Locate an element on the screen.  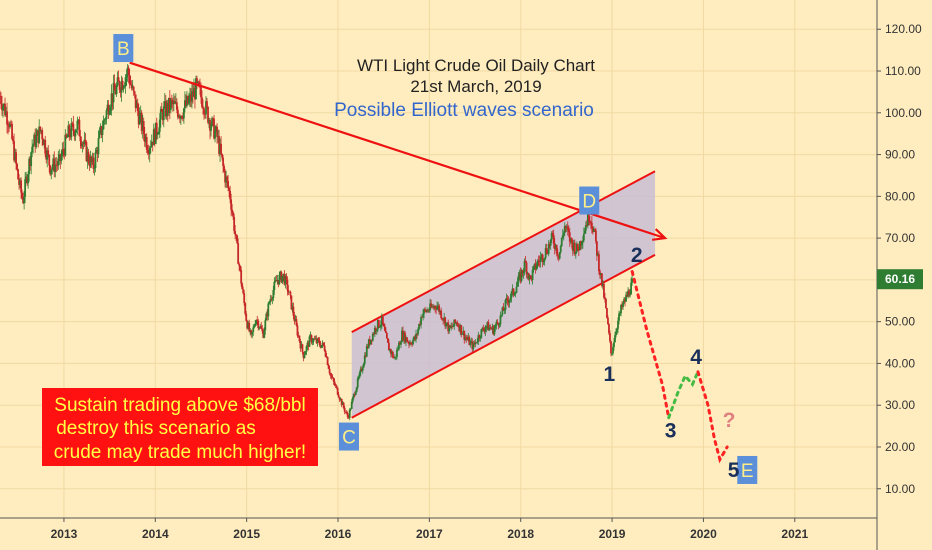
wave-label-5: 5 is located at coordinates (734, 470).